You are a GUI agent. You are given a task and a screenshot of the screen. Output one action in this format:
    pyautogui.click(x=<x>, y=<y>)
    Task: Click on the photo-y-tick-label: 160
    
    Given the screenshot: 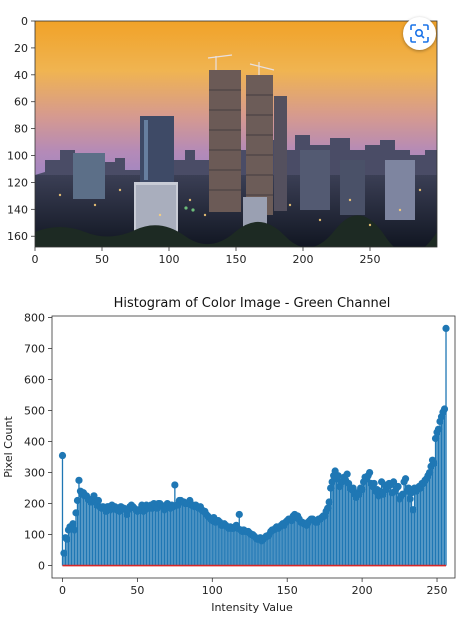 What is the action you would take?
    pyautogui.click(x=17, y=236)
    